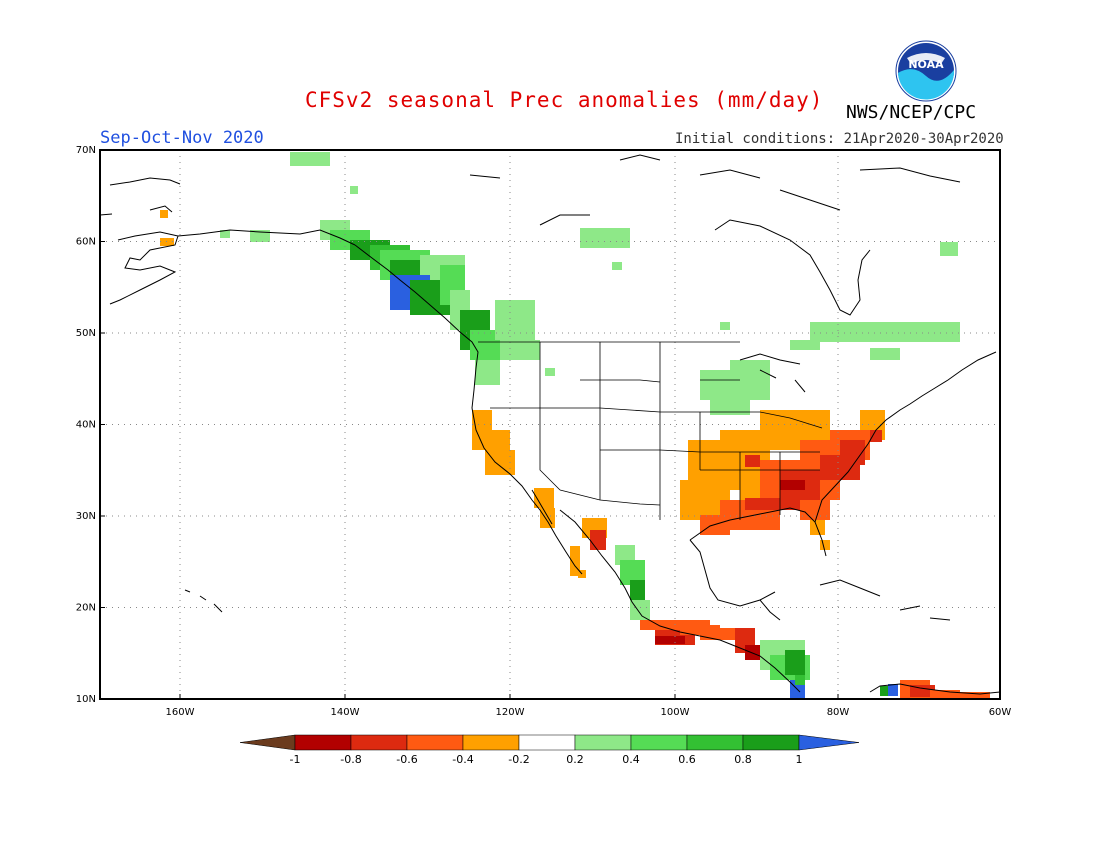 The width and height of the screenshot is (1100, 850). I want to click on latitude-labels: 70N 60N 50N 40N 30N 20N 10N, so click(90, 425).